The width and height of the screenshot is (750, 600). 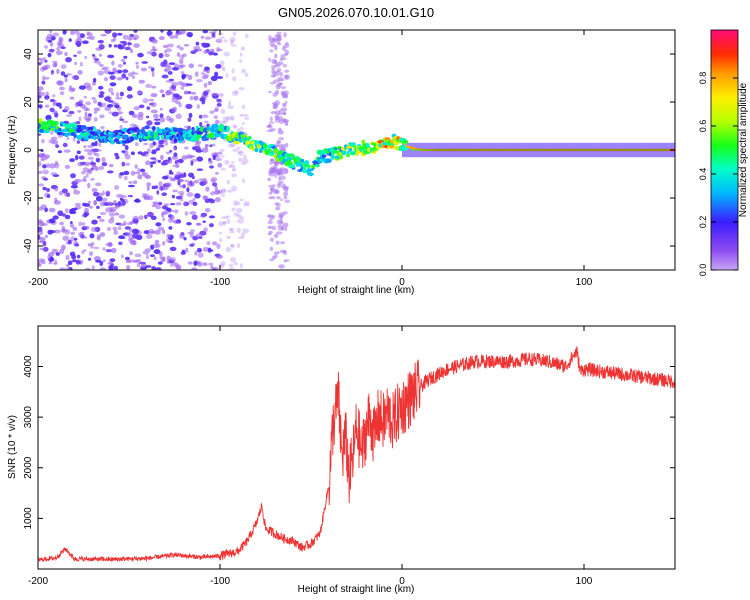 I want to click on spectrogram-xtick-label: -200, so click(x=38, y=282).